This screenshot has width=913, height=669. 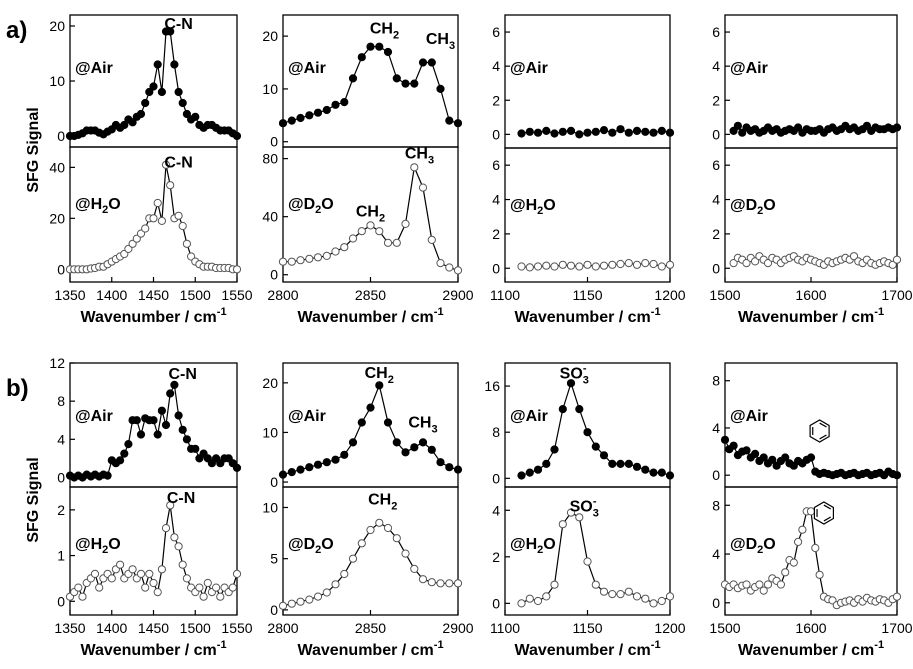 I want to click on x-tick-label: 1700, so click(x=896, y=628).